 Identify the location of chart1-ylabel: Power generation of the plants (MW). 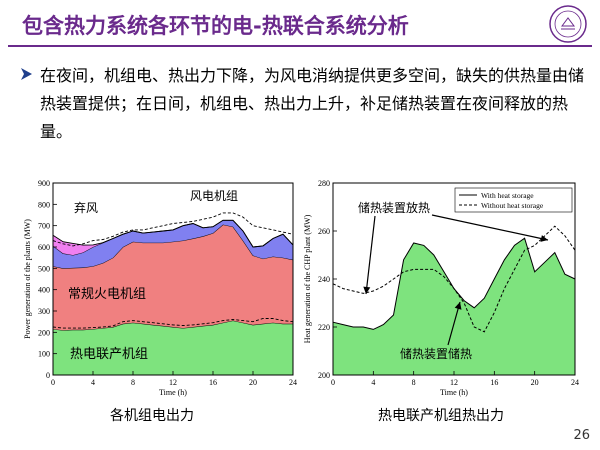
(27, 279).